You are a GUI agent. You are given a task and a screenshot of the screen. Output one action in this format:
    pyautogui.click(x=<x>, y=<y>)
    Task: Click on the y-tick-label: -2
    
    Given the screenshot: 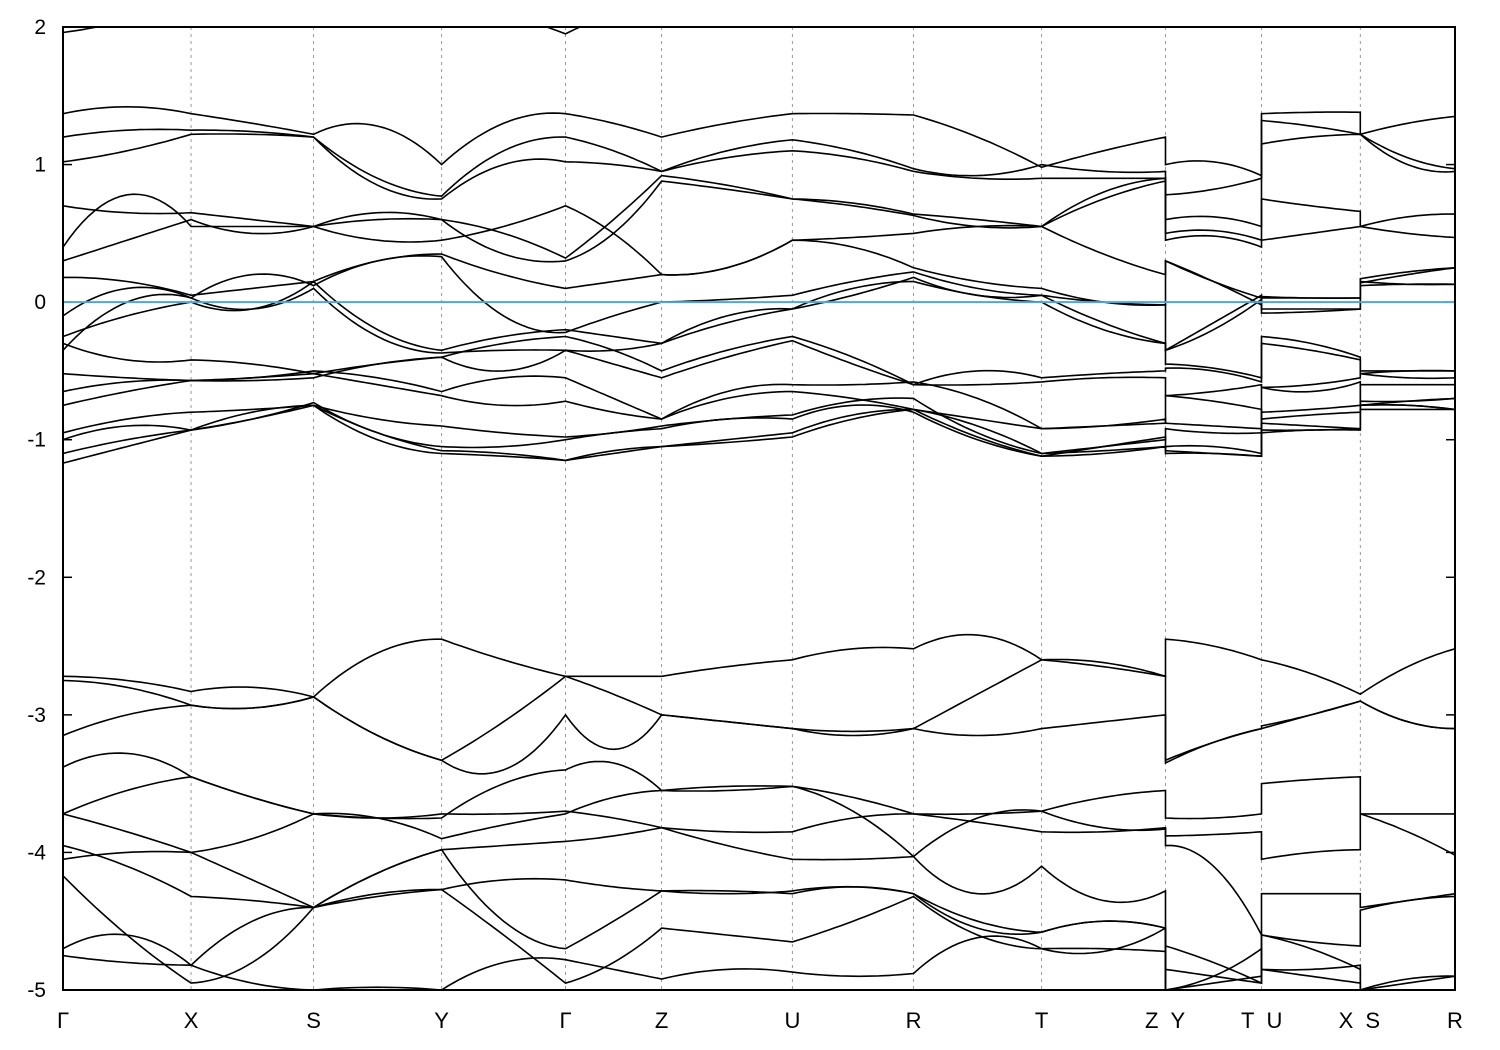 What is the action you would take?
    pyautogui.click(x=36, y=577)
    